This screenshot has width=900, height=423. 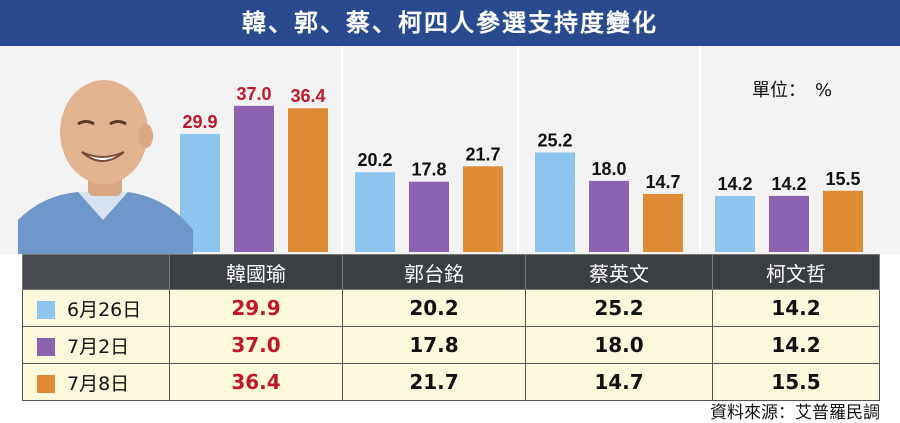 I want to click on bar-value-label: 15.5, so click(x=842, y=179).